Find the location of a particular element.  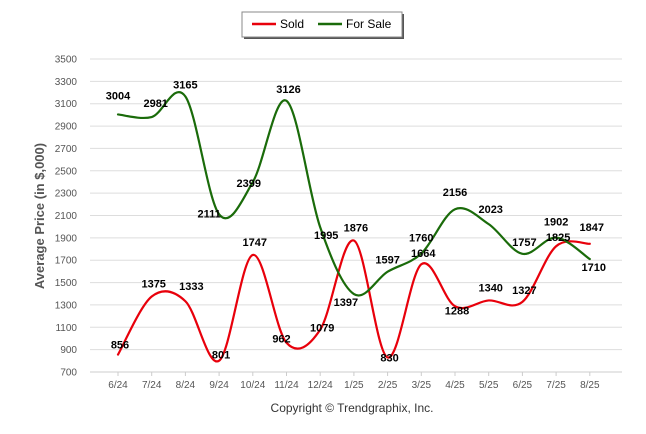

y-tick-label: 2700 is located at coordinates (66, 149).